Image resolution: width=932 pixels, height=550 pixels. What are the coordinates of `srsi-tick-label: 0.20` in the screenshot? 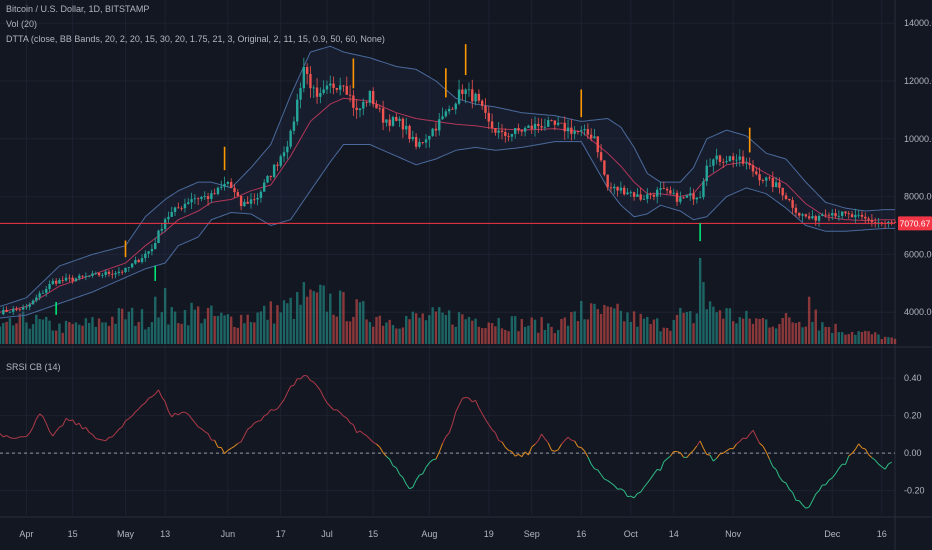 It's located at (913, 416).